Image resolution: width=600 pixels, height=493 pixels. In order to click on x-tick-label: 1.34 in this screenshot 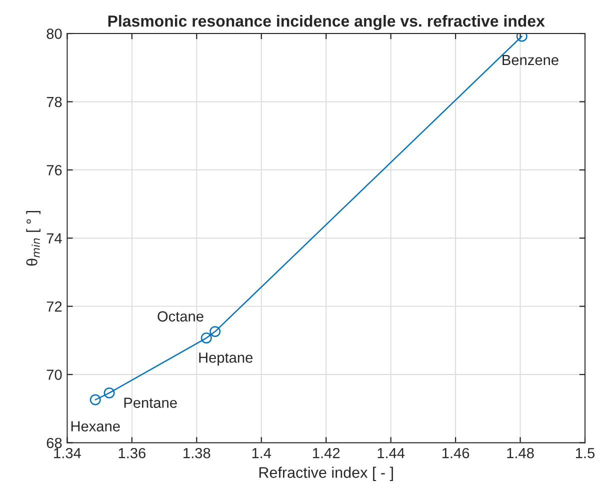, I will do `click(67, 453)`.